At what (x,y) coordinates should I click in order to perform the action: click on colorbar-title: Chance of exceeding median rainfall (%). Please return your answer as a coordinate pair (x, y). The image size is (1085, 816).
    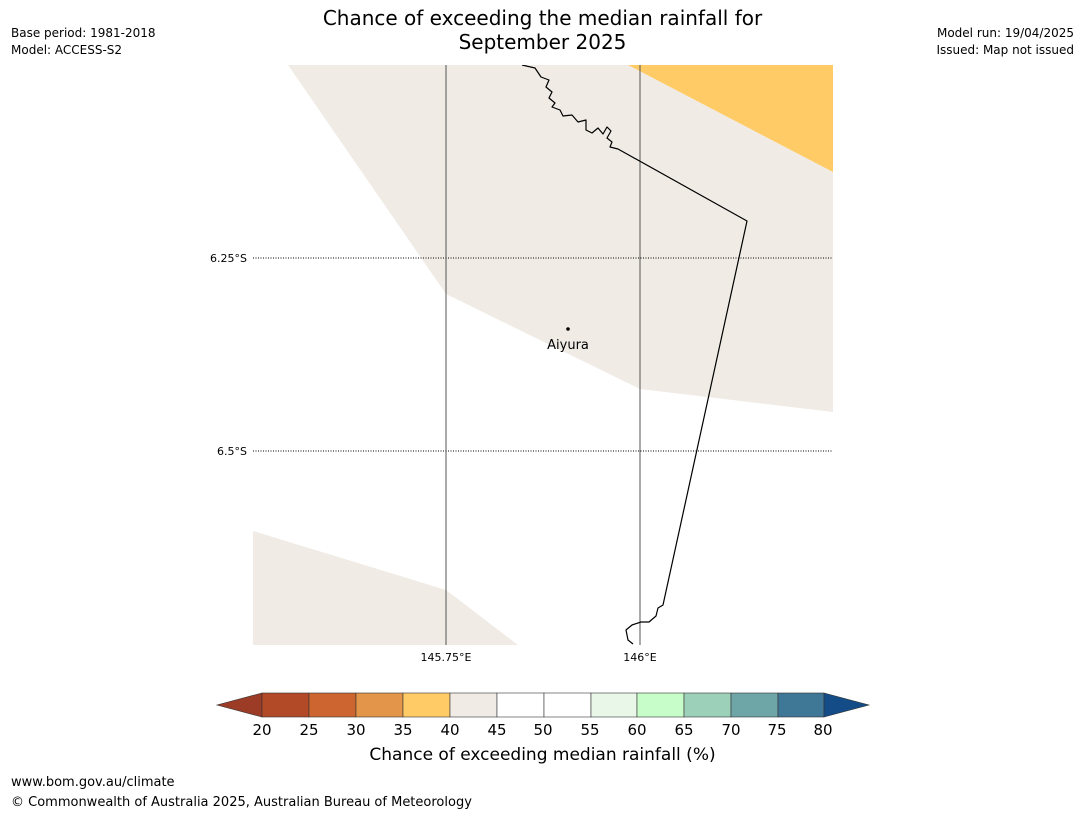
    Looking at the image, I should click on (542, 755).